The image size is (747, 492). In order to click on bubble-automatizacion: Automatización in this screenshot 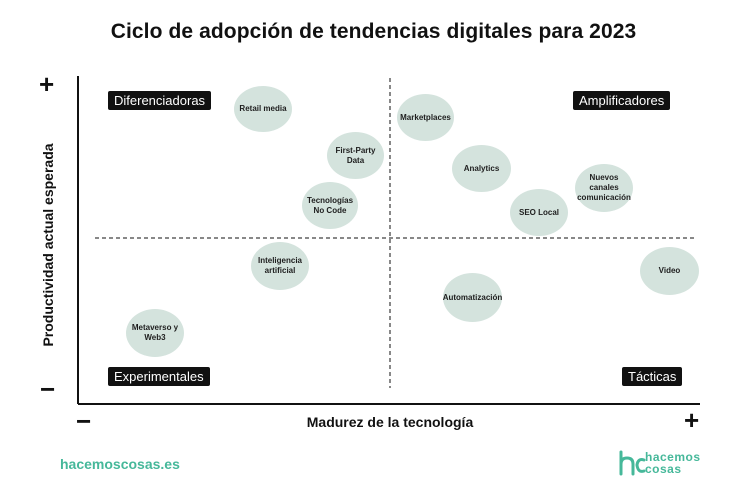, I will do `click(472, 297)`.